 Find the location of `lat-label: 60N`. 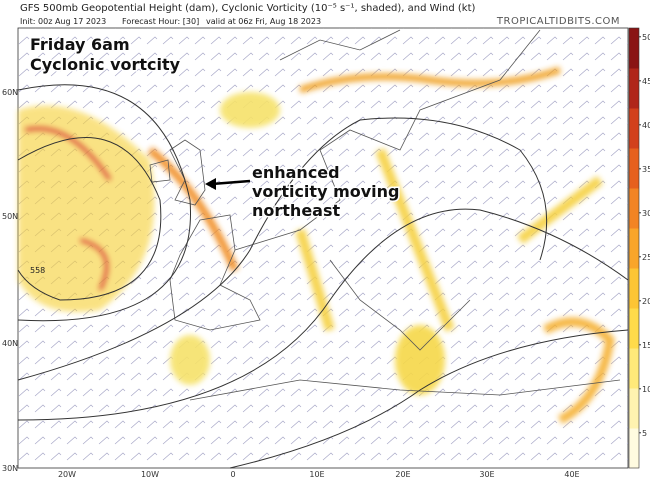

lat-label: 60N is located at coordinates (10, 92).